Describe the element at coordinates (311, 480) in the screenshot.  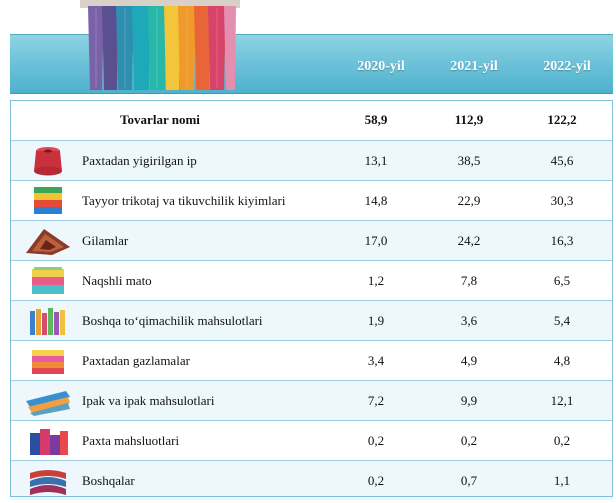
I see `table-row: Boshqalar 0,2 0,7 1,1` at that location.